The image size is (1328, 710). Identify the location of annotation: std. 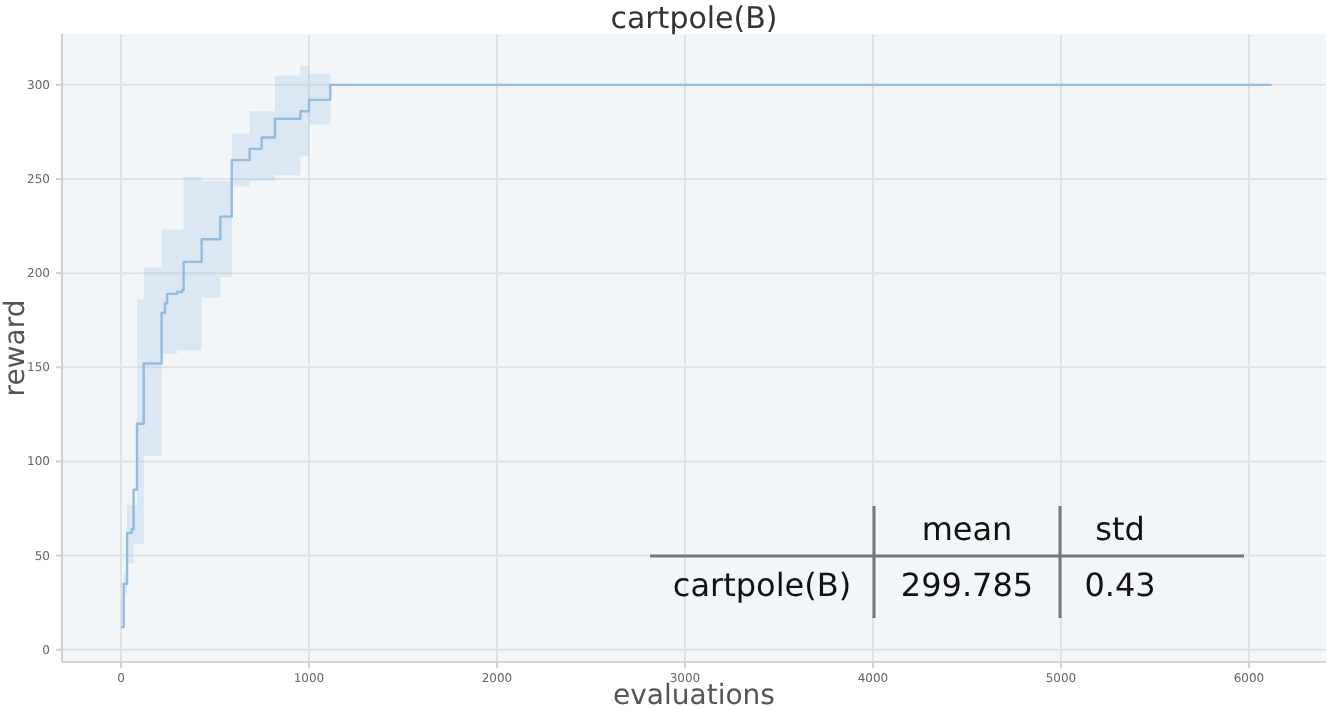
(1120, 529).